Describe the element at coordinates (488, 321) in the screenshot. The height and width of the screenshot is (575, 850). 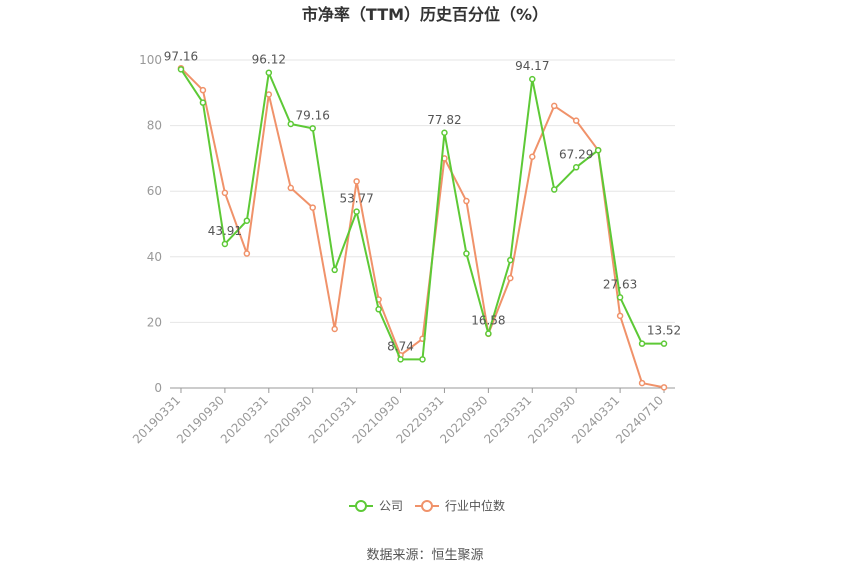
I see `data-label: 16.58` at that location.